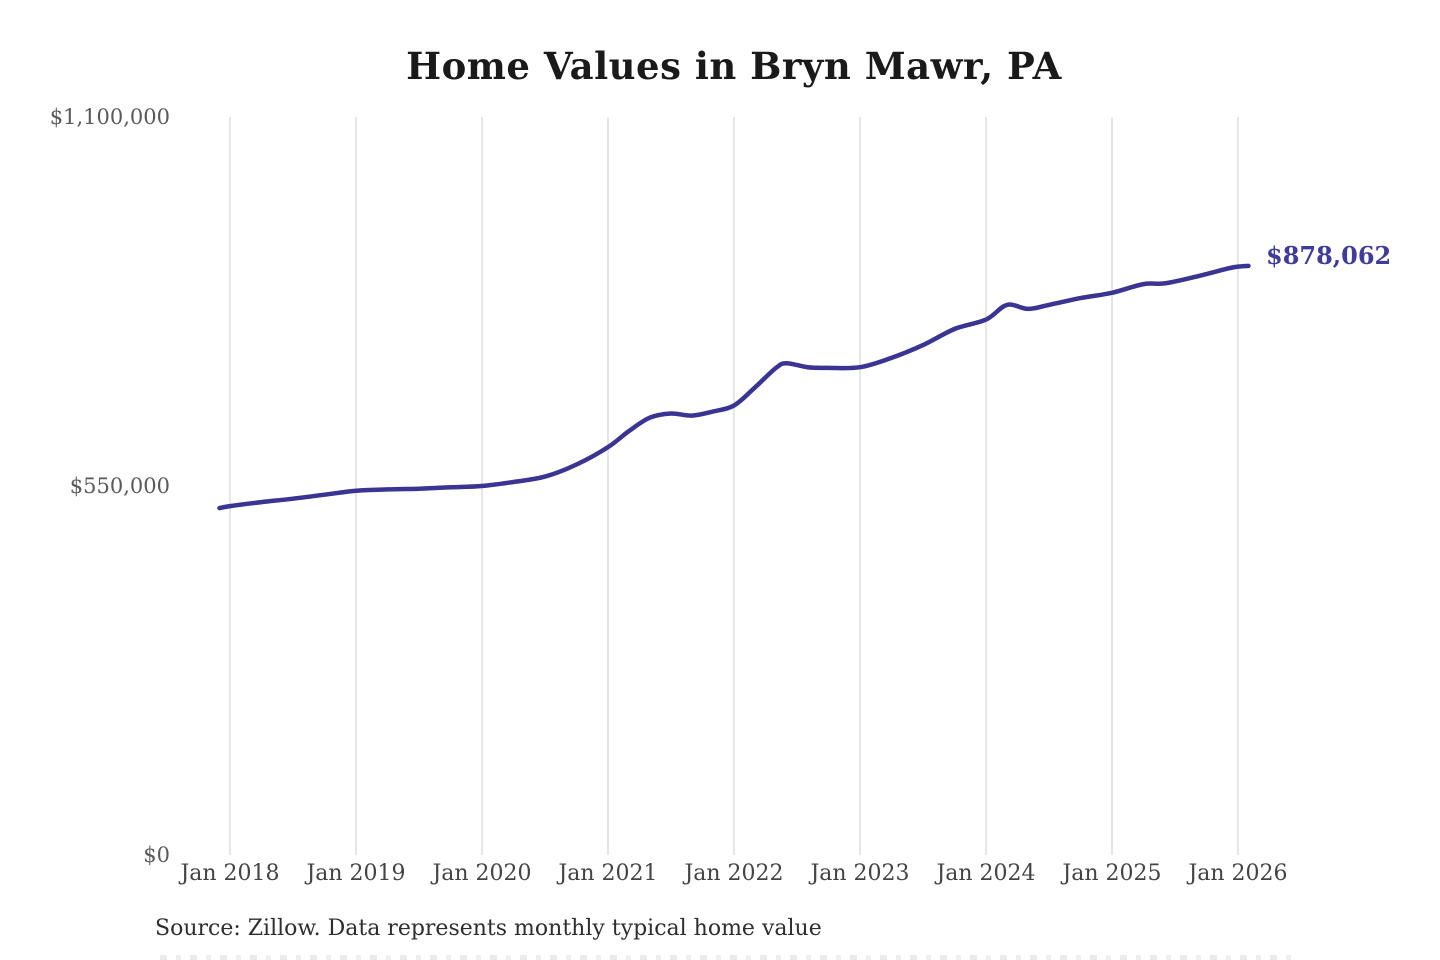 This screenshot has height=960, width=1440. Describe the element at coordinates (730, 957) in the screenshot. I see `cropped-text-remnant` at that location.